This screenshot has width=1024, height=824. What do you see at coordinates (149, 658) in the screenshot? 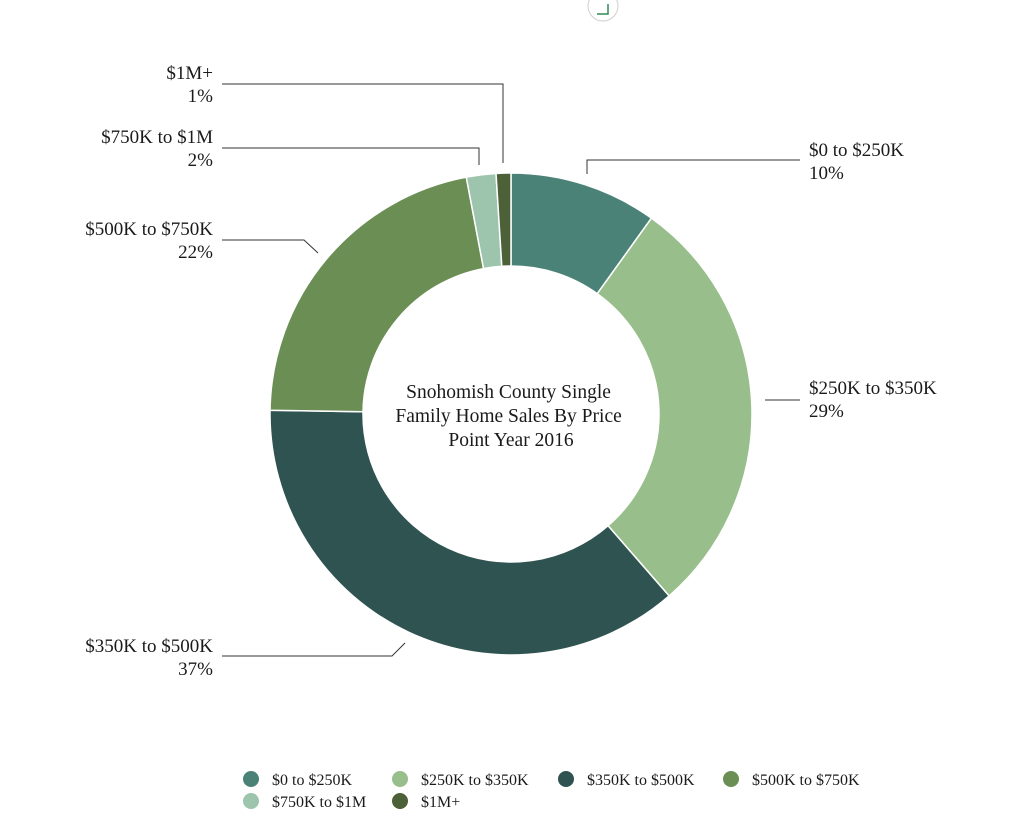
I see `slice-label-2: $350K to $500K 37%` at bounding box center [149, 658].